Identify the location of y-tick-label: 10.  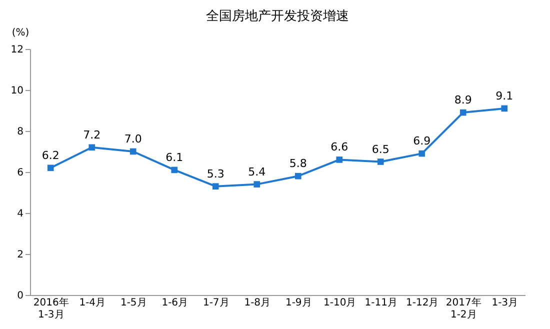
(17, 91).